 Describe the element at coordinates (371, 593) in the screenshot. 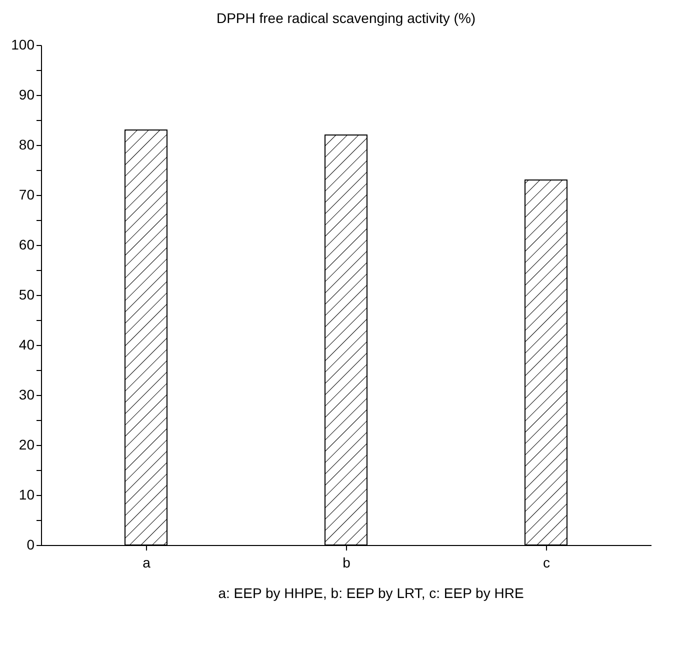

I see `text: a: EEP by HHPE, b: EEP by LRT, c: EEP by HRE` at that location.